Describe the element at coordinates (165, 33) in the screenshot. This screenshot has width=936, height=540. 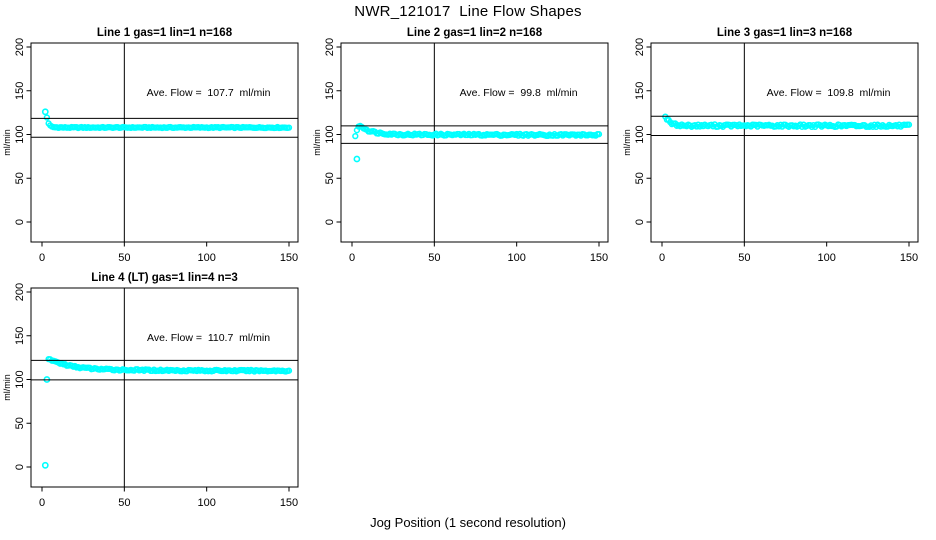
I see `panel-title: Line 1 gas=1 lin=1 n=168` at that location.